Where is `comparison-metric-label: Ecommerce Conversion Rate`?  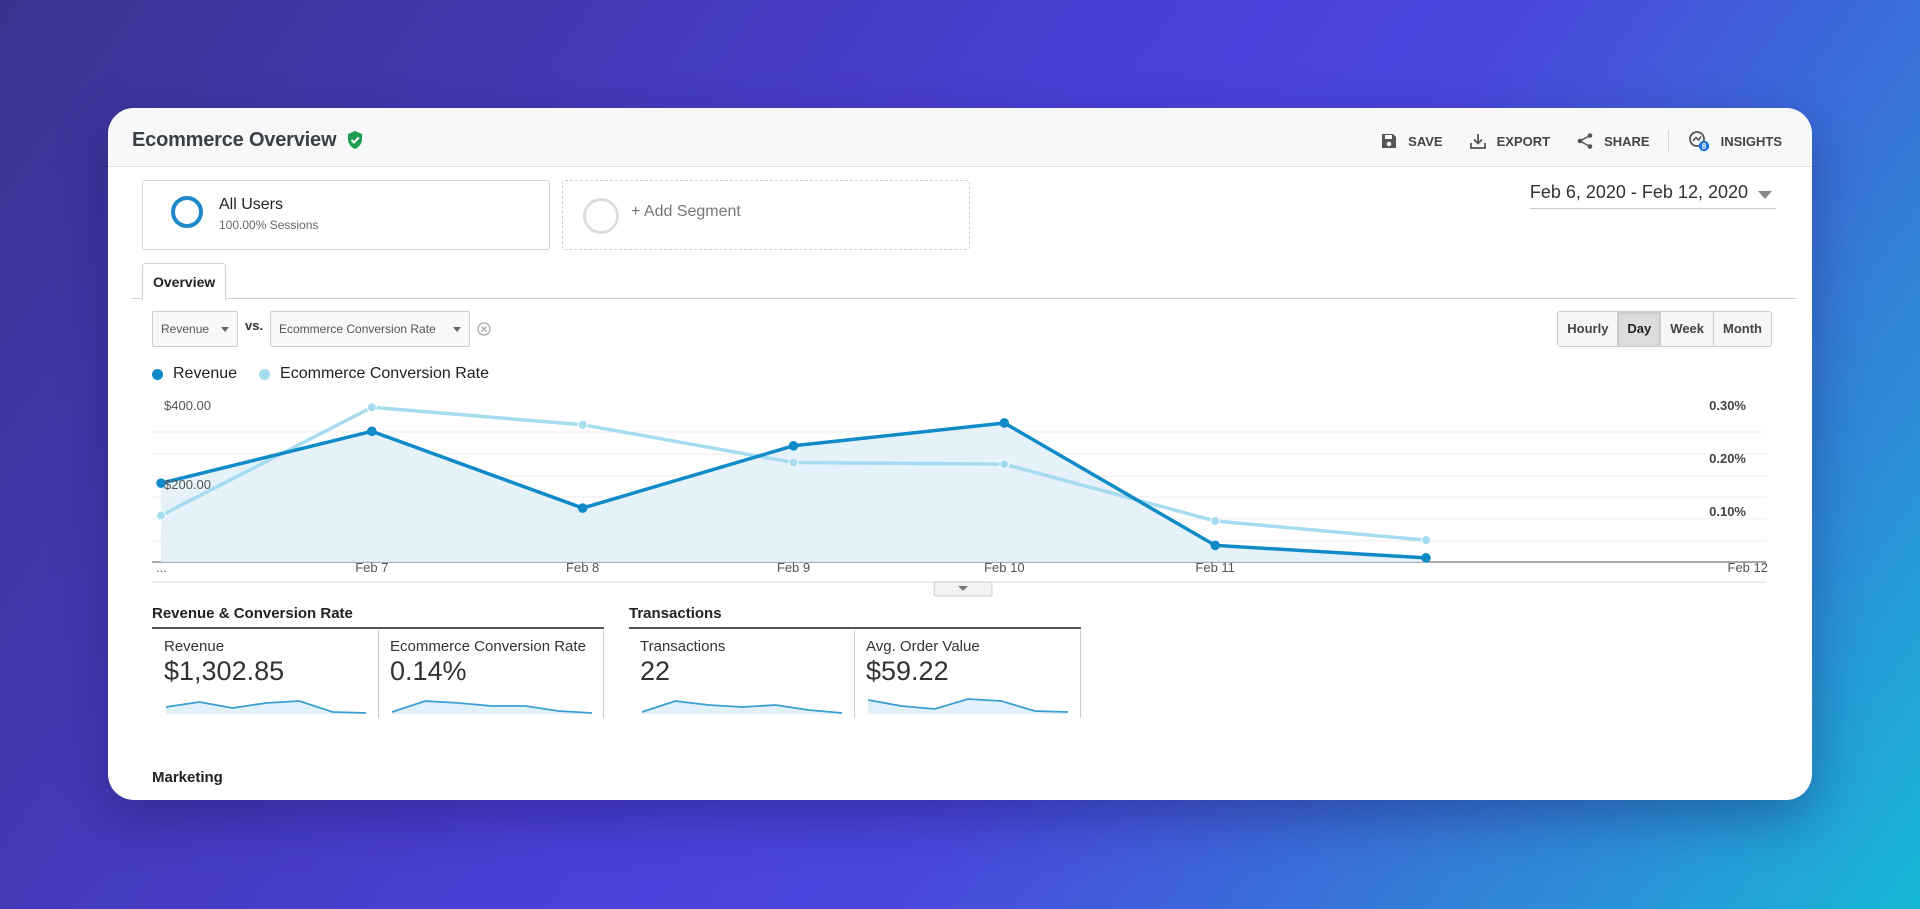 comparison-metric-label: Ecommerce Conversion Rate is located at coordinates (357, 329).